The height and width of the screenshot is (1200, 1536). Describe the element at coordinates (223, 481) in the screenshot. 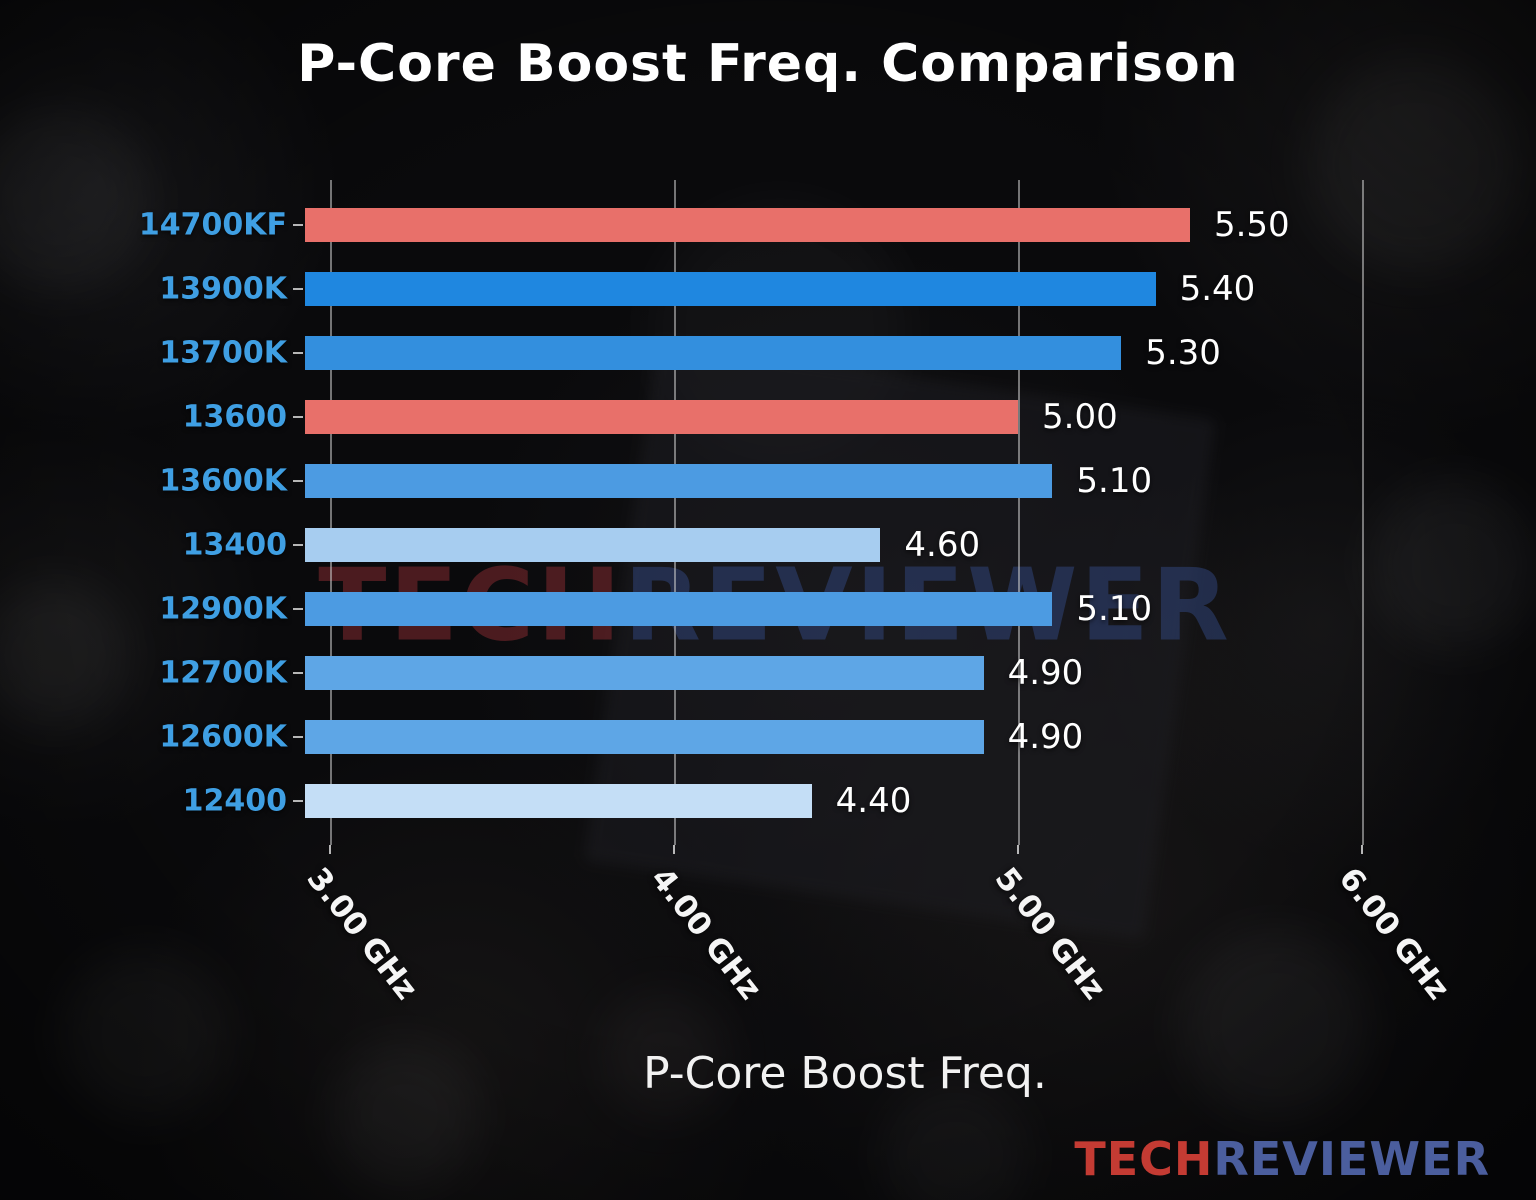

I see `category-label: 13600K` at that location.